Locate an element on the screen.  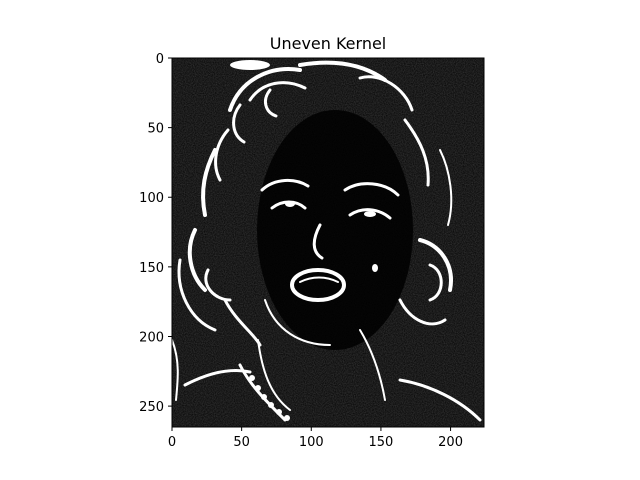
y-tick-label: 50 is located at coordinates (155, 129).